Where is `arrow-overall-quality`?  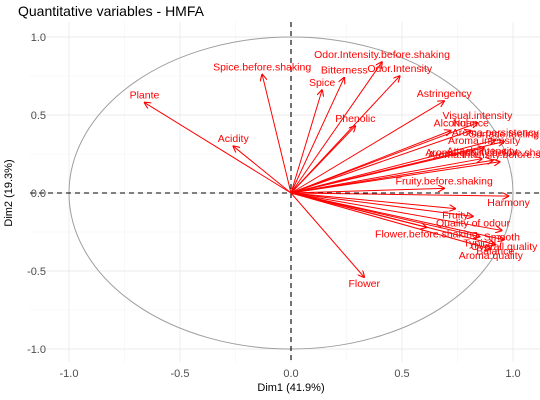 arrow-overall-quality is located at coordinates (397, 216).